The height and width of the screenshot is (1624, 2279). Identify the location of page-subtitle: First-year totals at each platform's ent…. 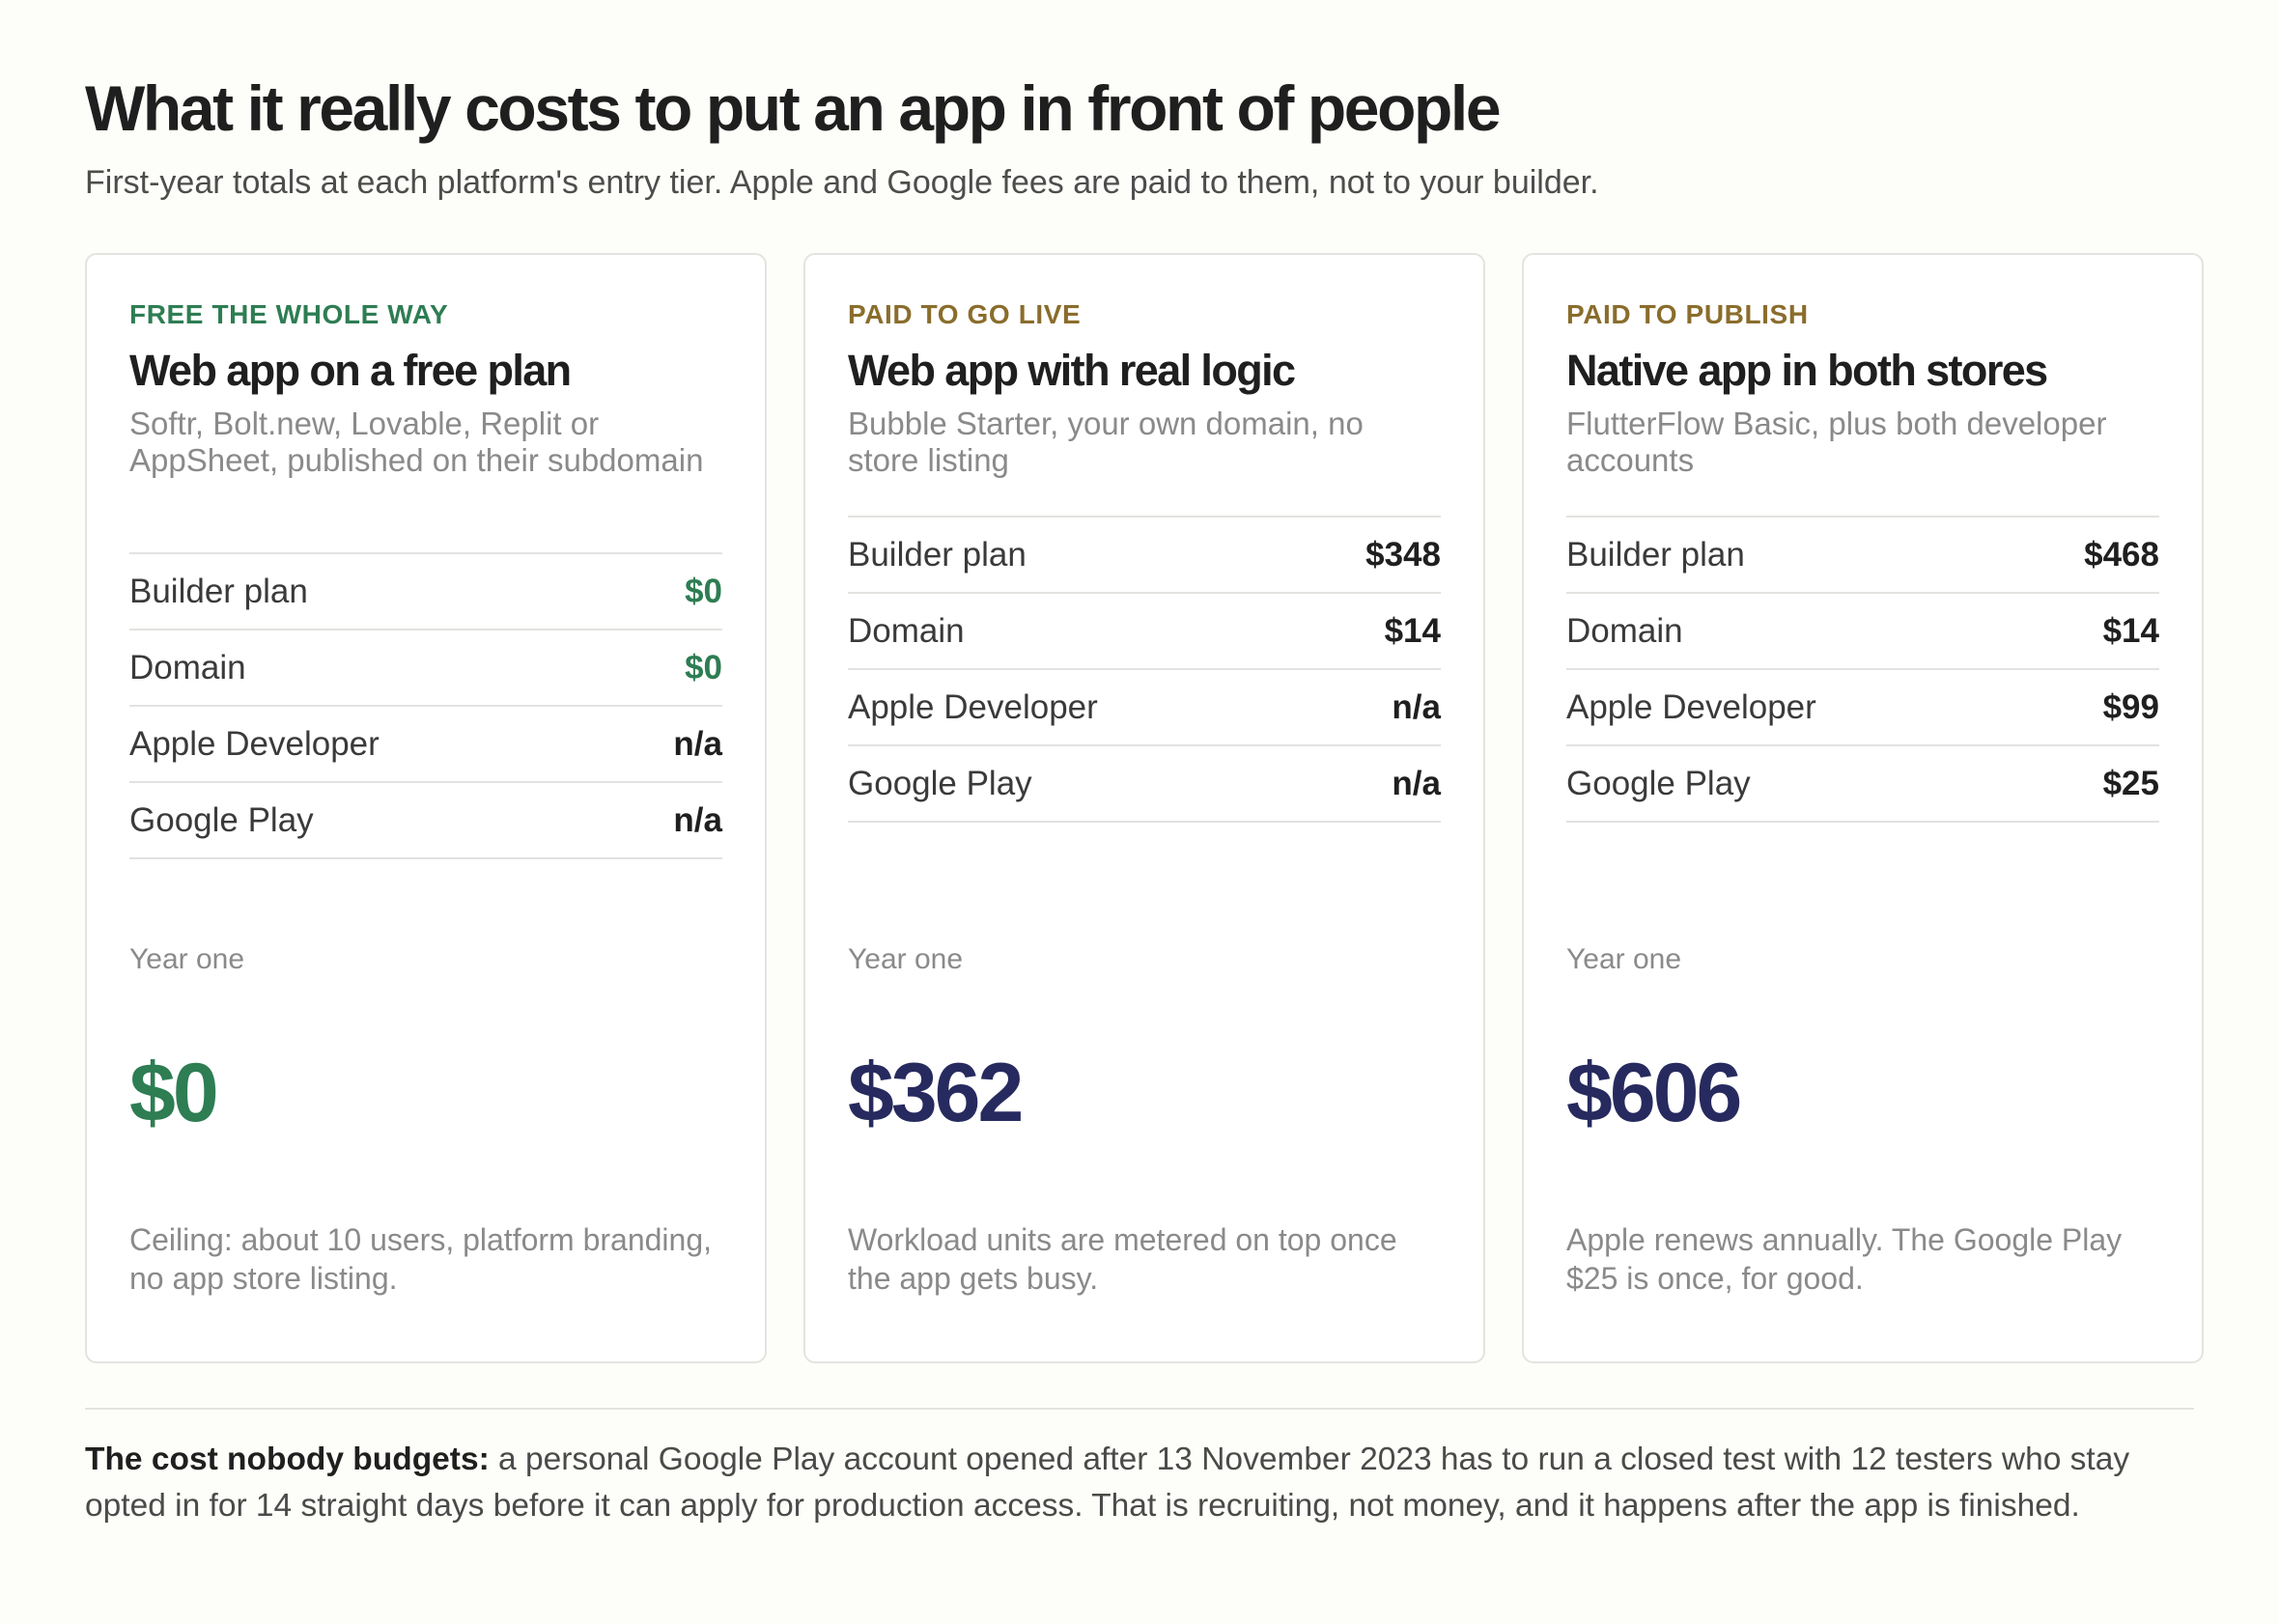
(842, 183).